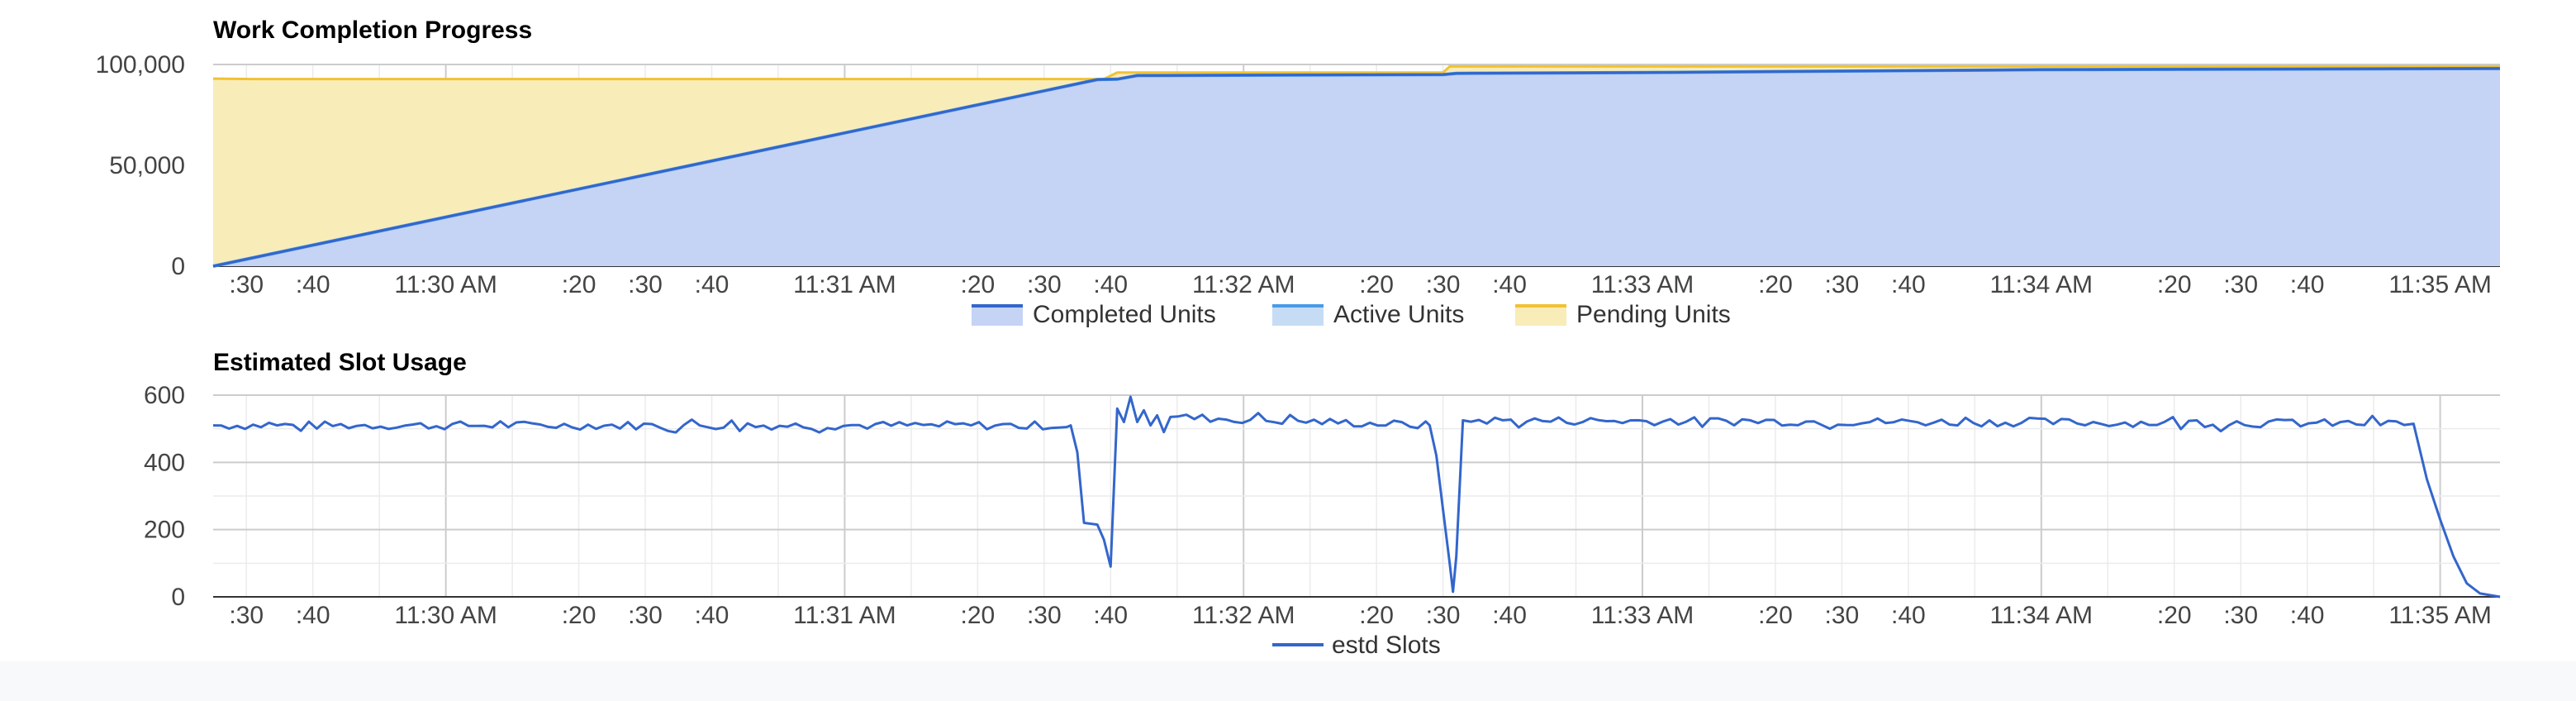 The width and height of the screenshot is (2576, 701). What do you see at coordinates (372, 31) in the screenshot?
I see `chart1-title: Work Completion Progress` at bounding box center [372, 31].